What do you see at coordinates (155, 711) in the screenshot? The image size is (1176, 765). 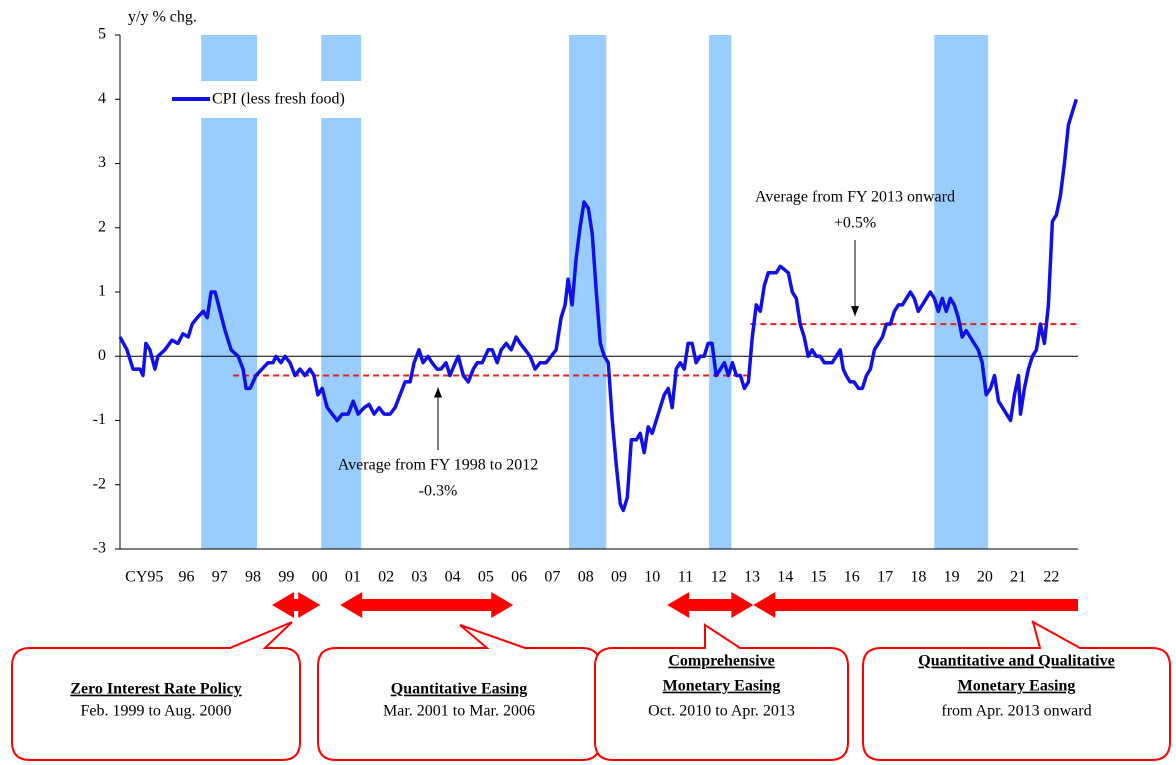 I see `policy-period: Feb. 1999 to Aug. 2000` at bounding box center [155, 711].